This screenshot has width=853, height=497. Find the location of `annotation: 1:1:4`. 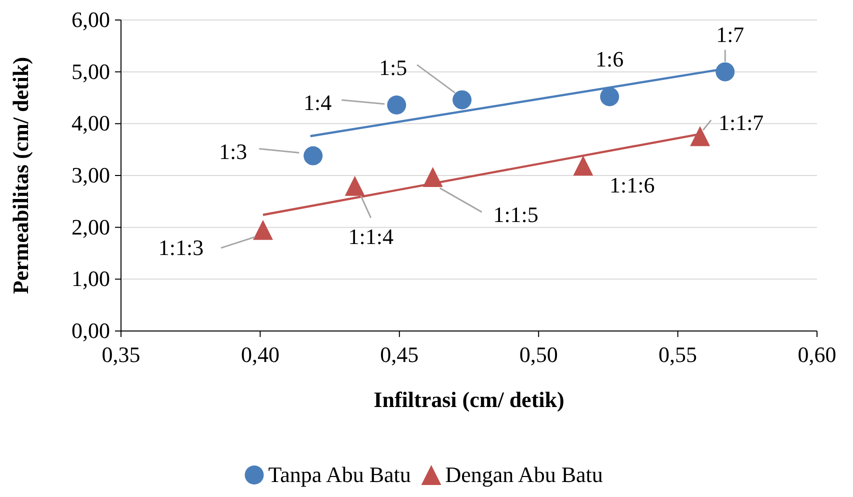

annotation: 1:1:4 is located at coordinates (371, 236).